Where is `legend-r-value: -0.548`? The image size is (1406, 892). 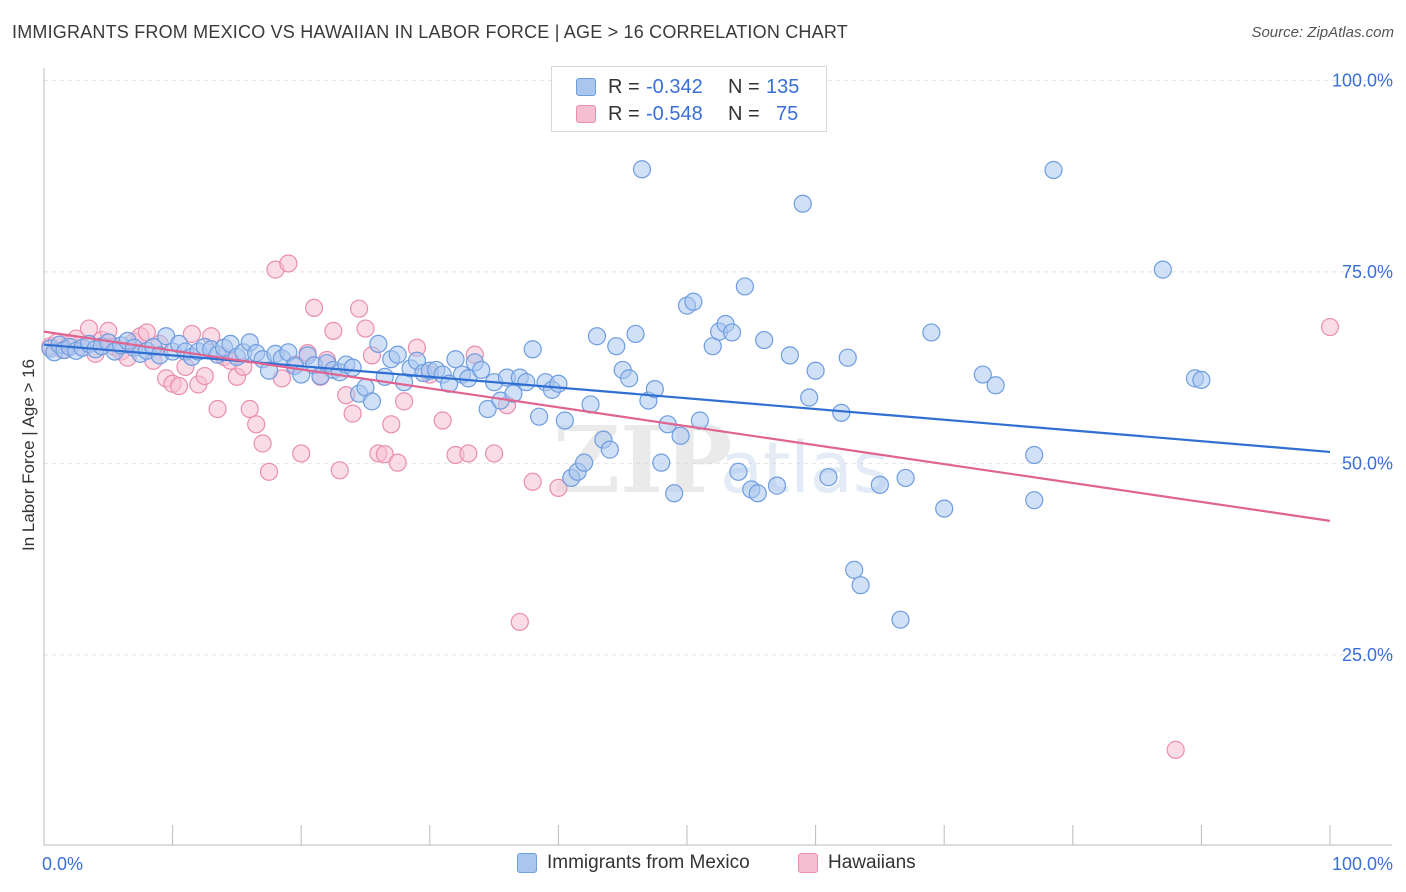
legend-r-value: -0.548 is located at coordinates (674, 113).